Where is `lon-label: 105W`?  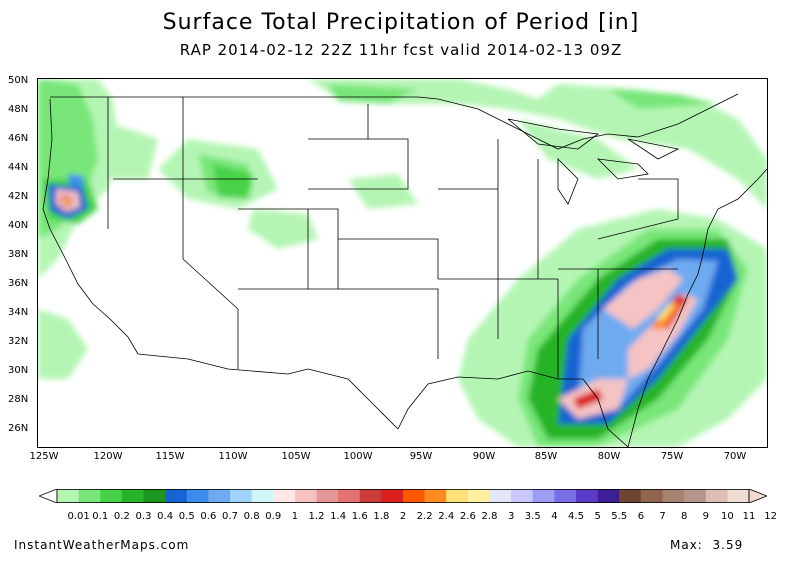
lon-label: 105W is located at coordinates (296, 456).